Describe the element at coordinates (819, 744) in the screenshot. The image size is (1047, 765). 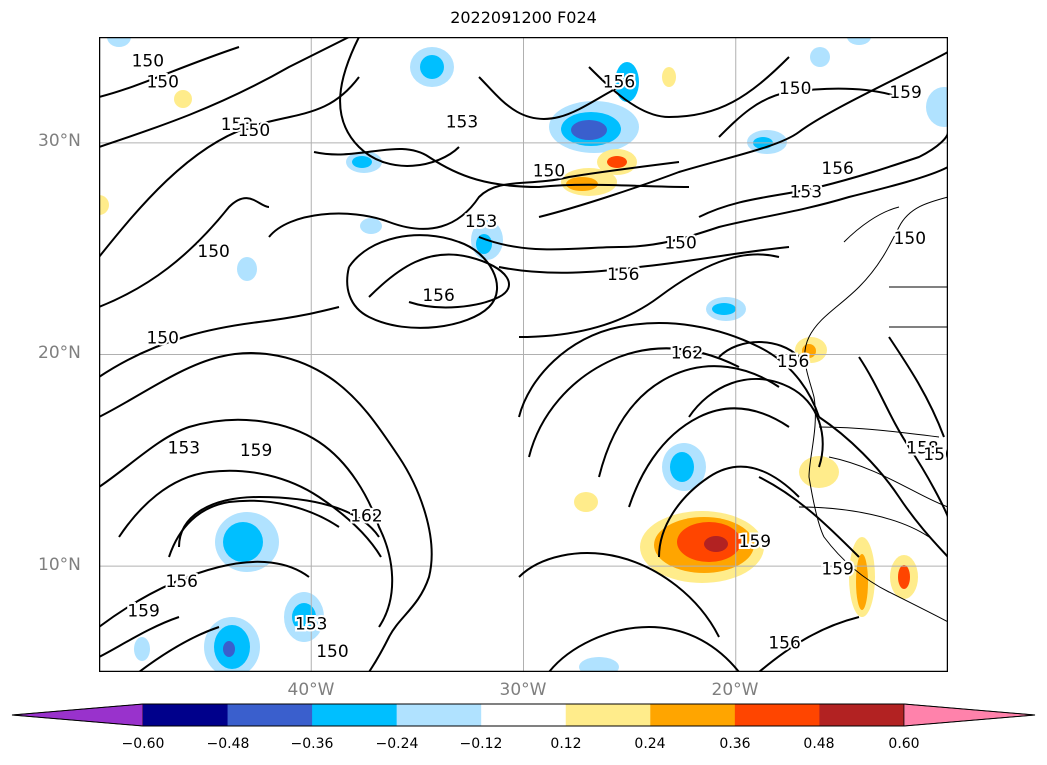
I see `colorbar-tick: 0.48` at that location.